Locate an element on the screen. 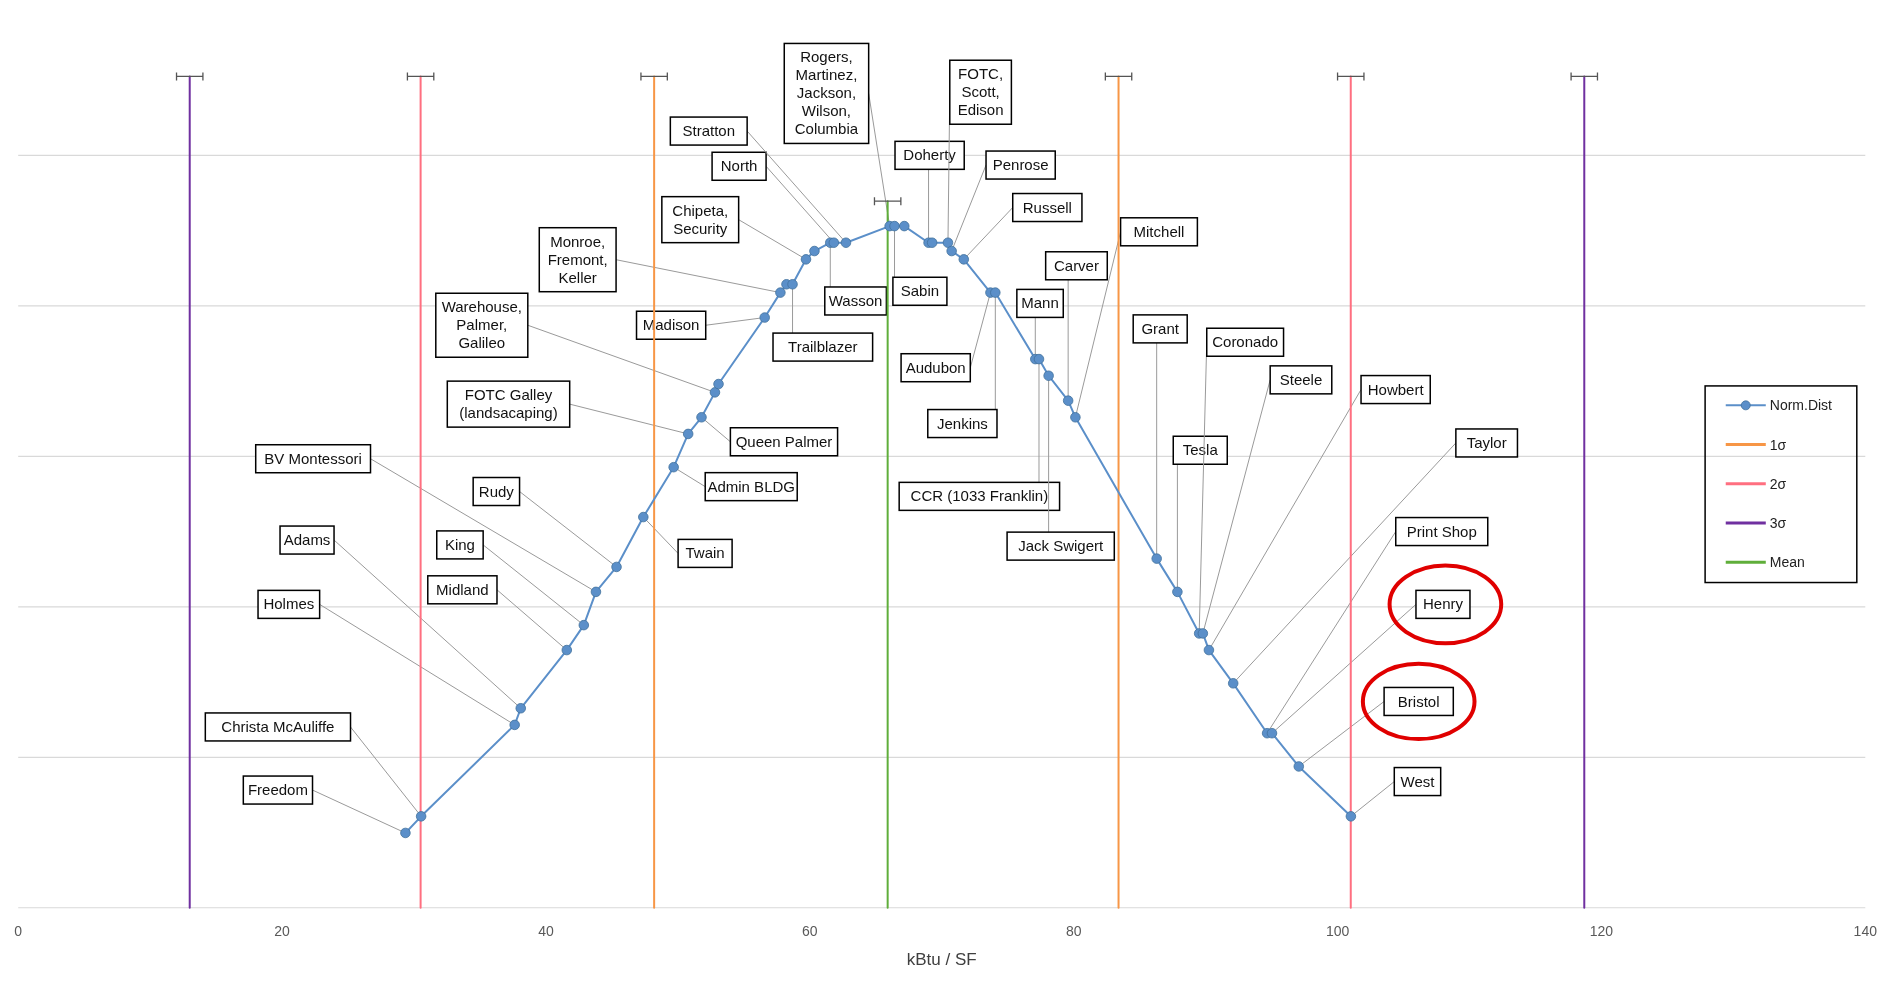 The height and width of the screenshot is (987, 1902). annotation: Queen Palmer is located at coordinates (784, 441).